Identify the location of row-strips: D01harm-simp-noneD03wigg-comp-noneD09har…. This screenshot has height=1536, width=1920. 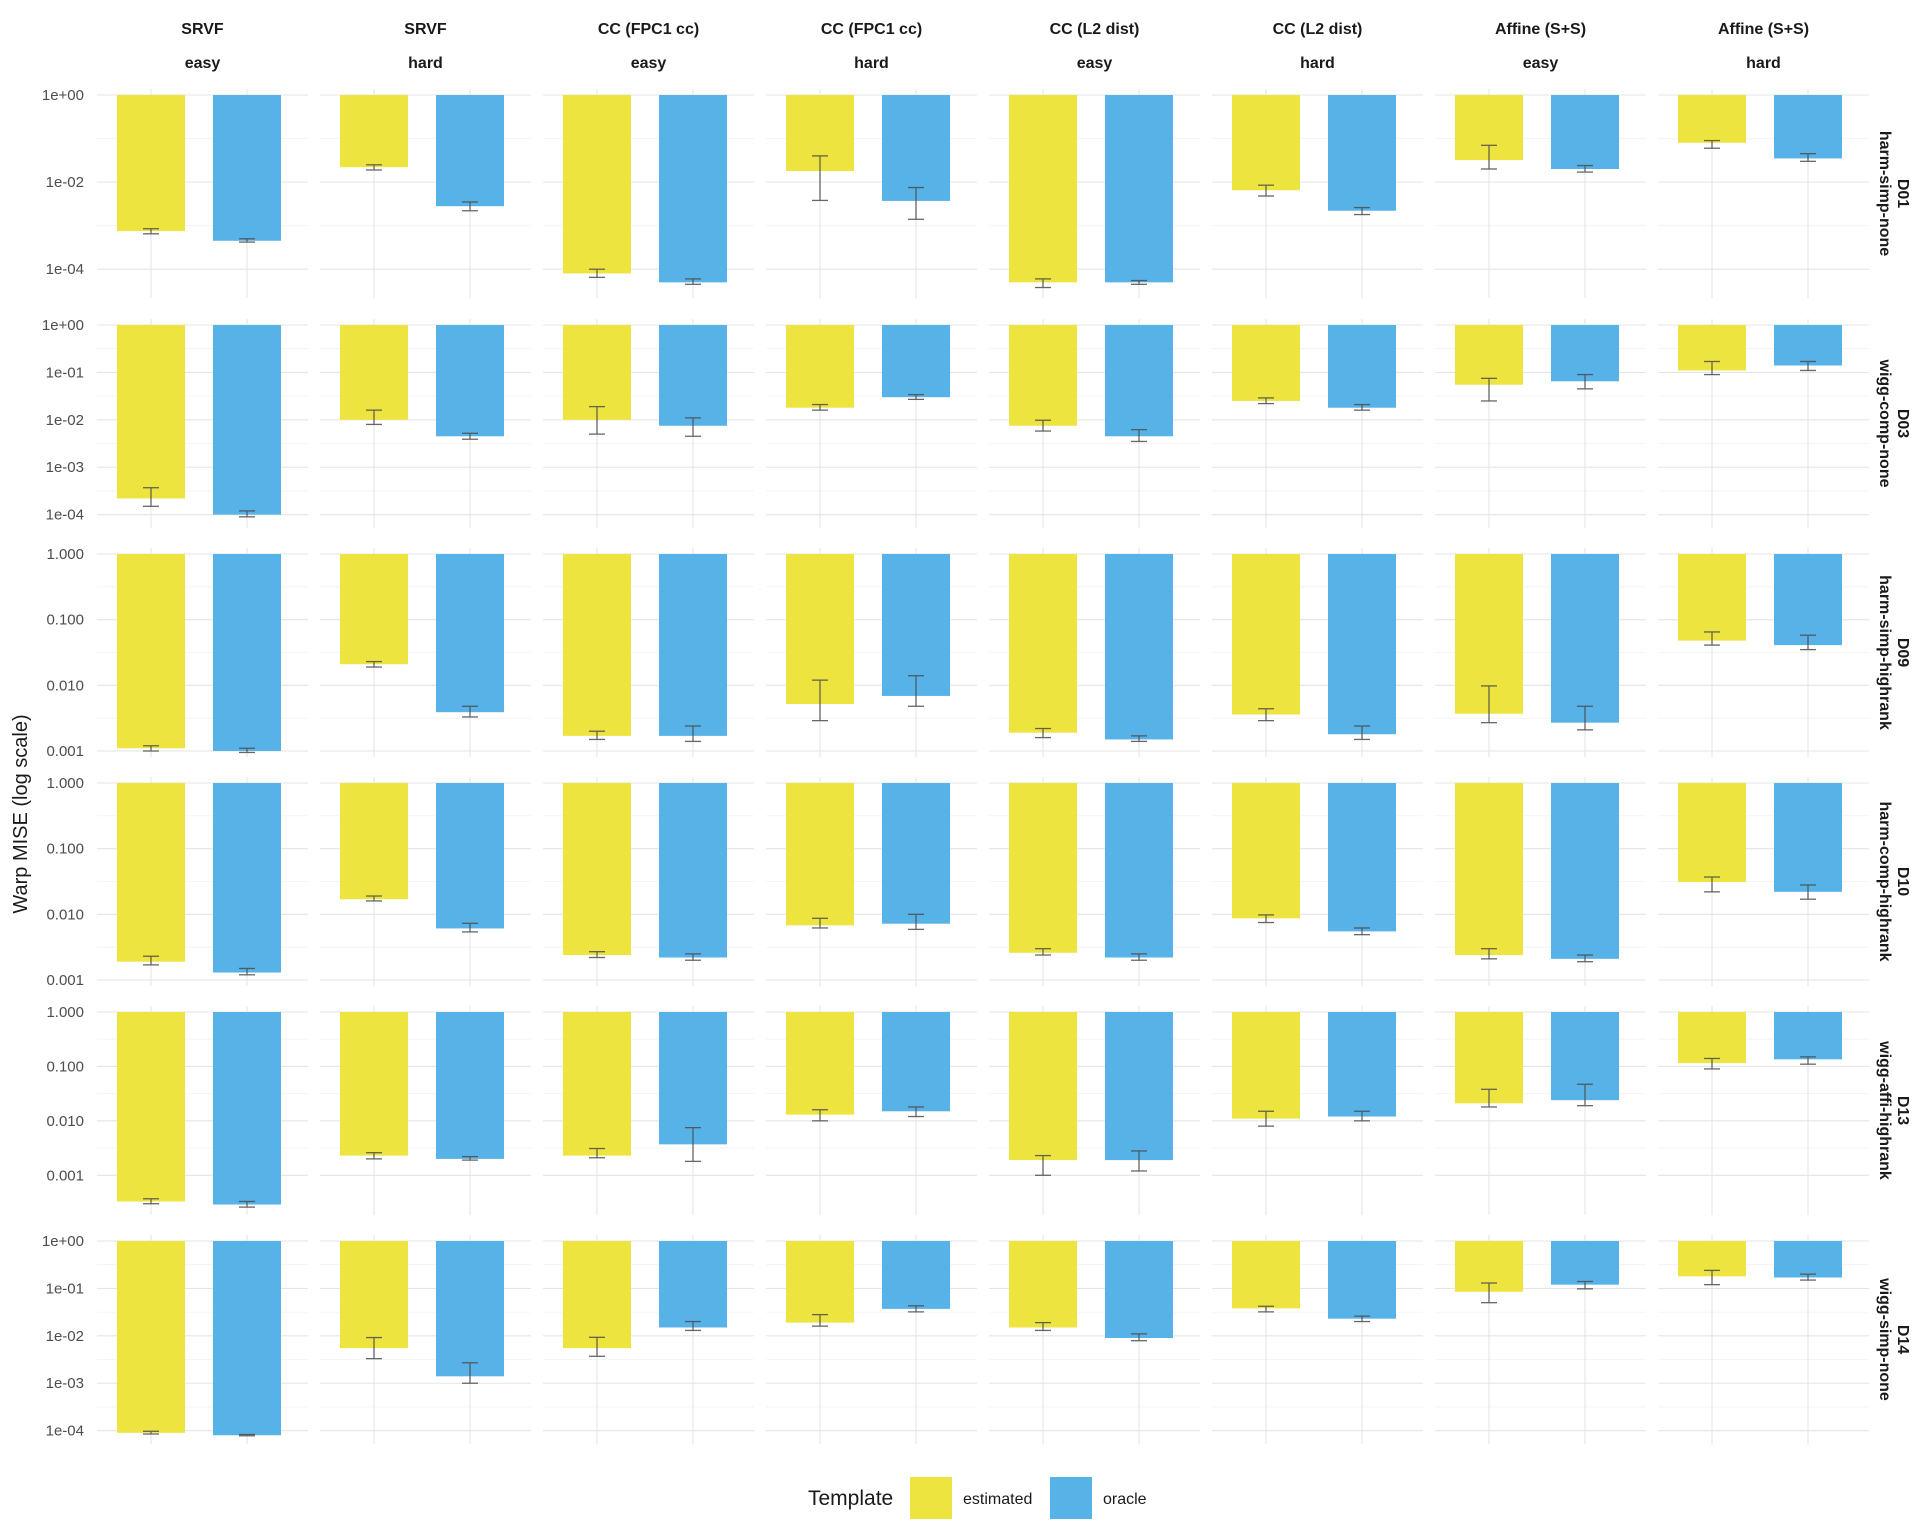
(1893, 766).